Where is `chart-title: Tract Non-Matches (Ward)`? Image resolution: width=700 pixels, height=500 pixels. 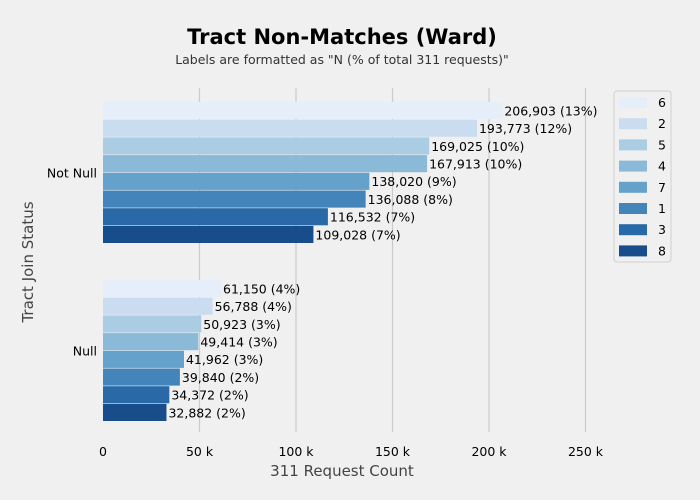 chart-title: Tract Non-Matches (Ward) is located at coordinates (342, 37).